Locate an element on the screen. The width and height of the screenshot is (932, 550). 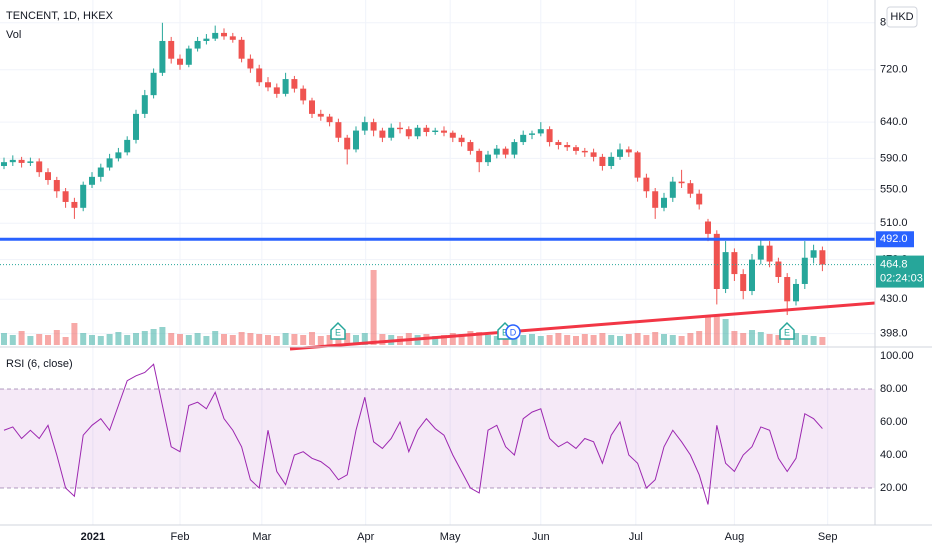
x-tick-label: Sep is located at coordinates (828, 537).